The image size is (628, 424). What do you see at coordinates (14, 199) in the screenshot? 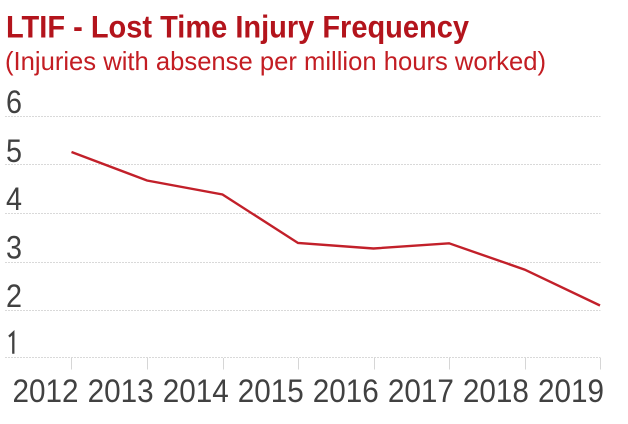
I see `svg-text: 4` at bounding box center [14, 199].